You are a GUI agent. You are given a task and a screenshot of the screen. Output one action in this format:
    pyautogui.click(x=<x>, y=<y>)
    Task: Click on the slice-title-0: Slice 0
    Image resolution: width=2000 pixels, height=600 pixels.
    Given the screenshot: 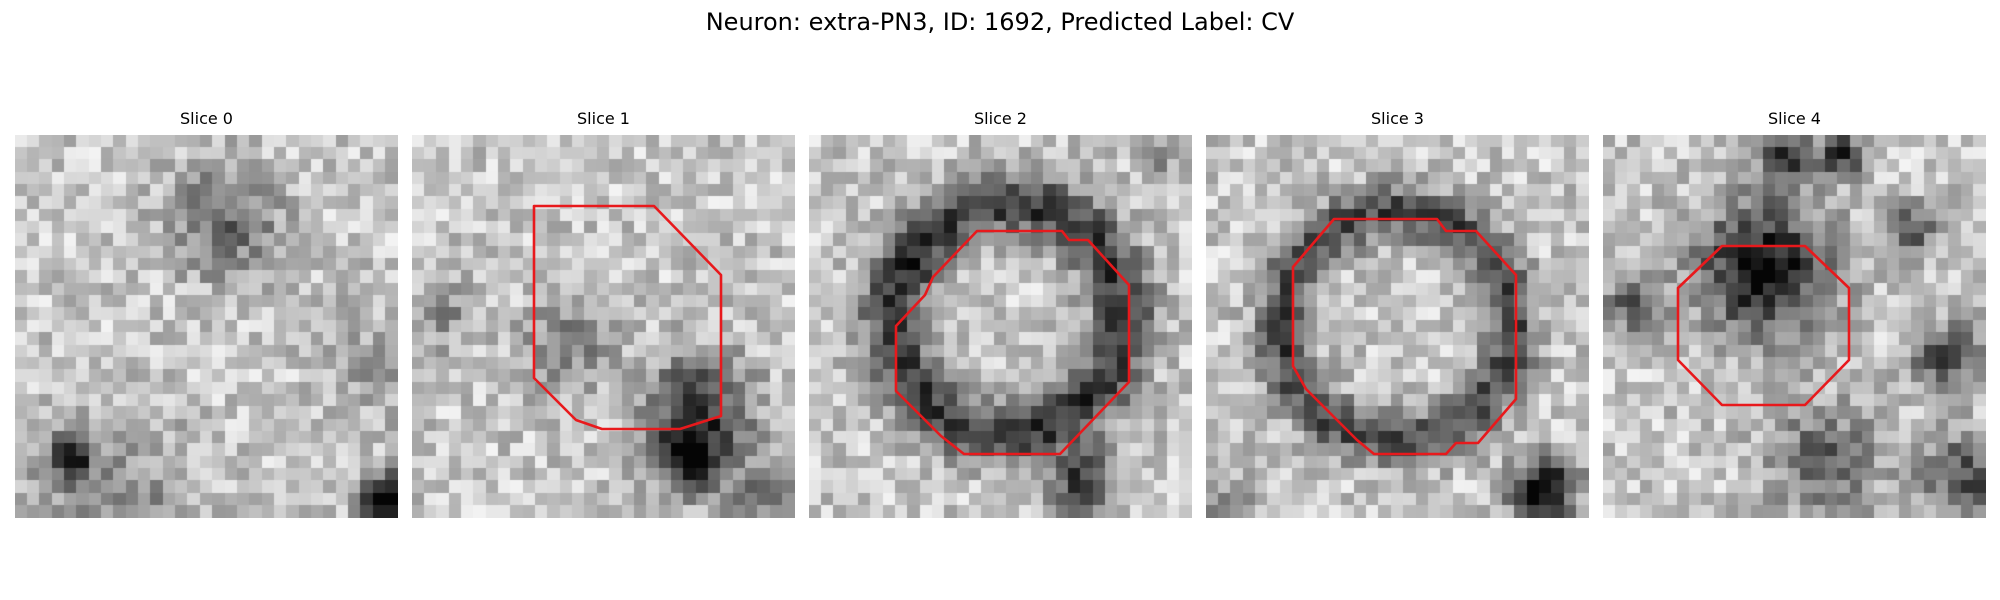 What is the action you would take?
    pyautogui.click(x=206, y=118)
    